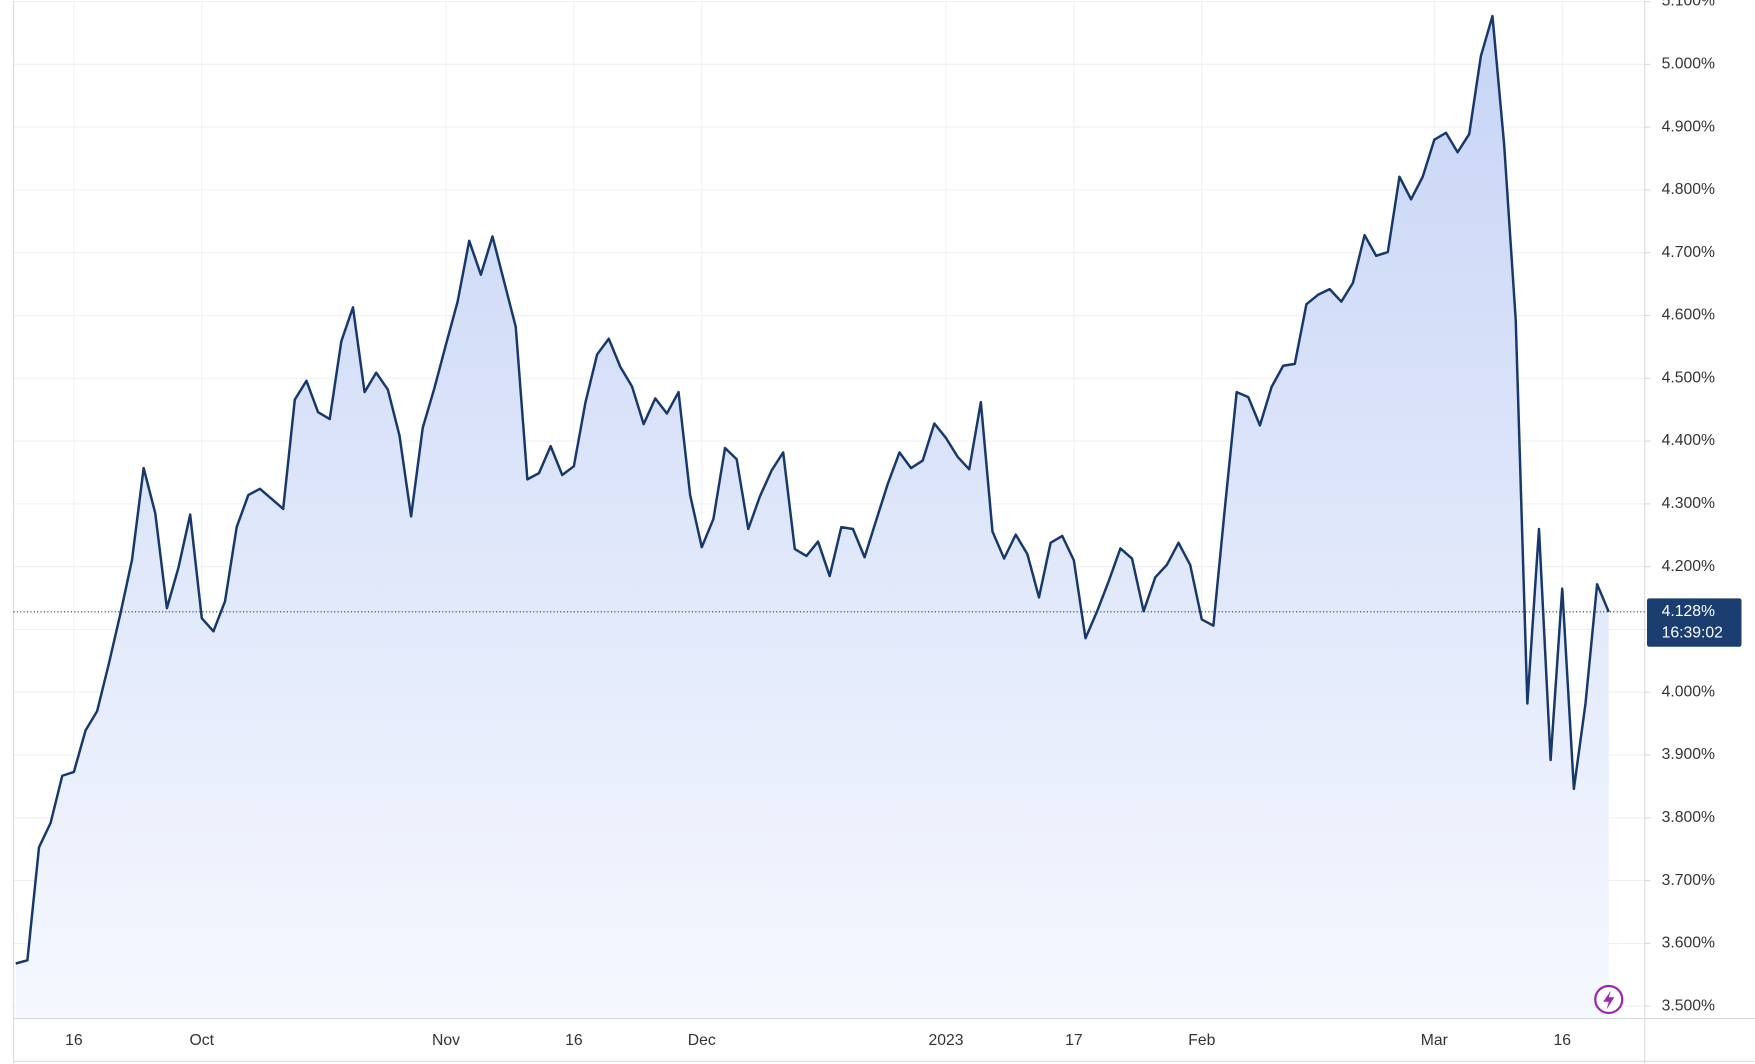 This screenshot has width=1755, height=1064. Describe the element at coordinates (1688, 126) in the screenshot. I see `y-tick-label: 4.900%` at that location.